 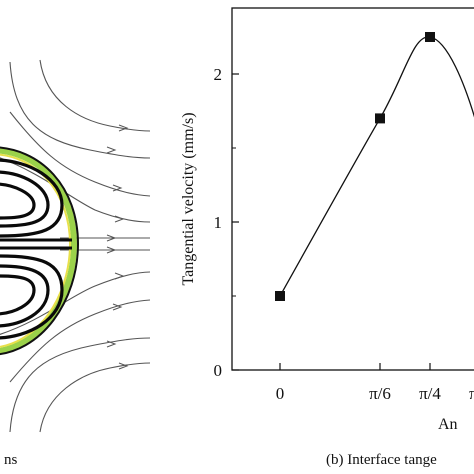 I want to click on x-axis-ticks: 0π/6π/4π/3π, so click(x=375, y=383).